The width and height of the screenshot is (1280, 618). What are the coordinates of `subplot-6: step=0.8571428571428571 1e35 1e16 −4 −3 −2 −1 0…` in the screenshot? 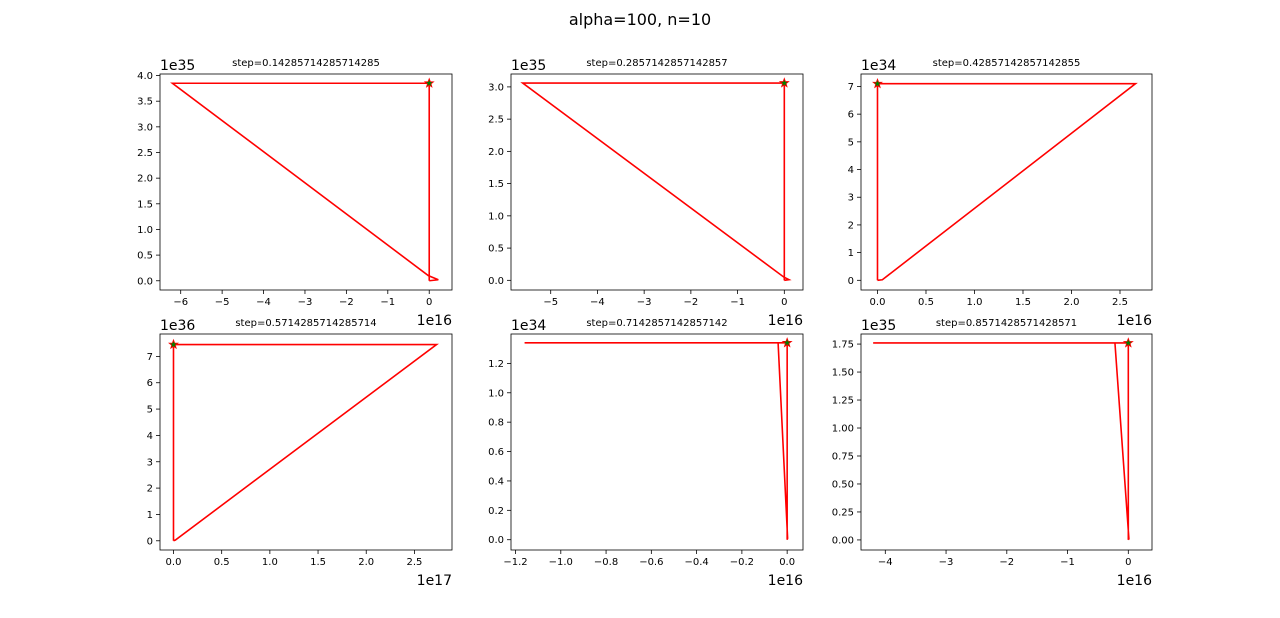 It's located at (992, 453).